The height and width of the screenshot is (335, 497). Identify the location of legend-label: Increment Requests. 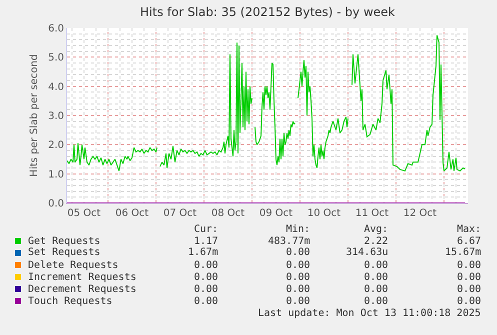
(82, 277).